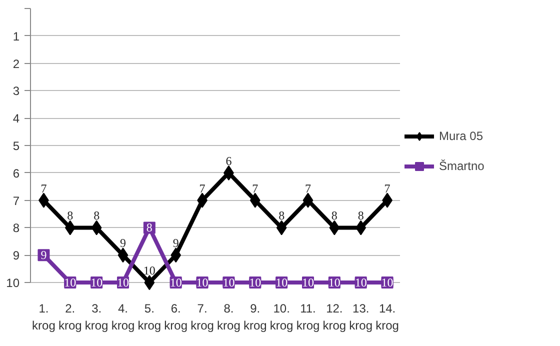  Describe the element at coordinates (229, 161) in the screenshot. I see `data-label: 6` at that location.